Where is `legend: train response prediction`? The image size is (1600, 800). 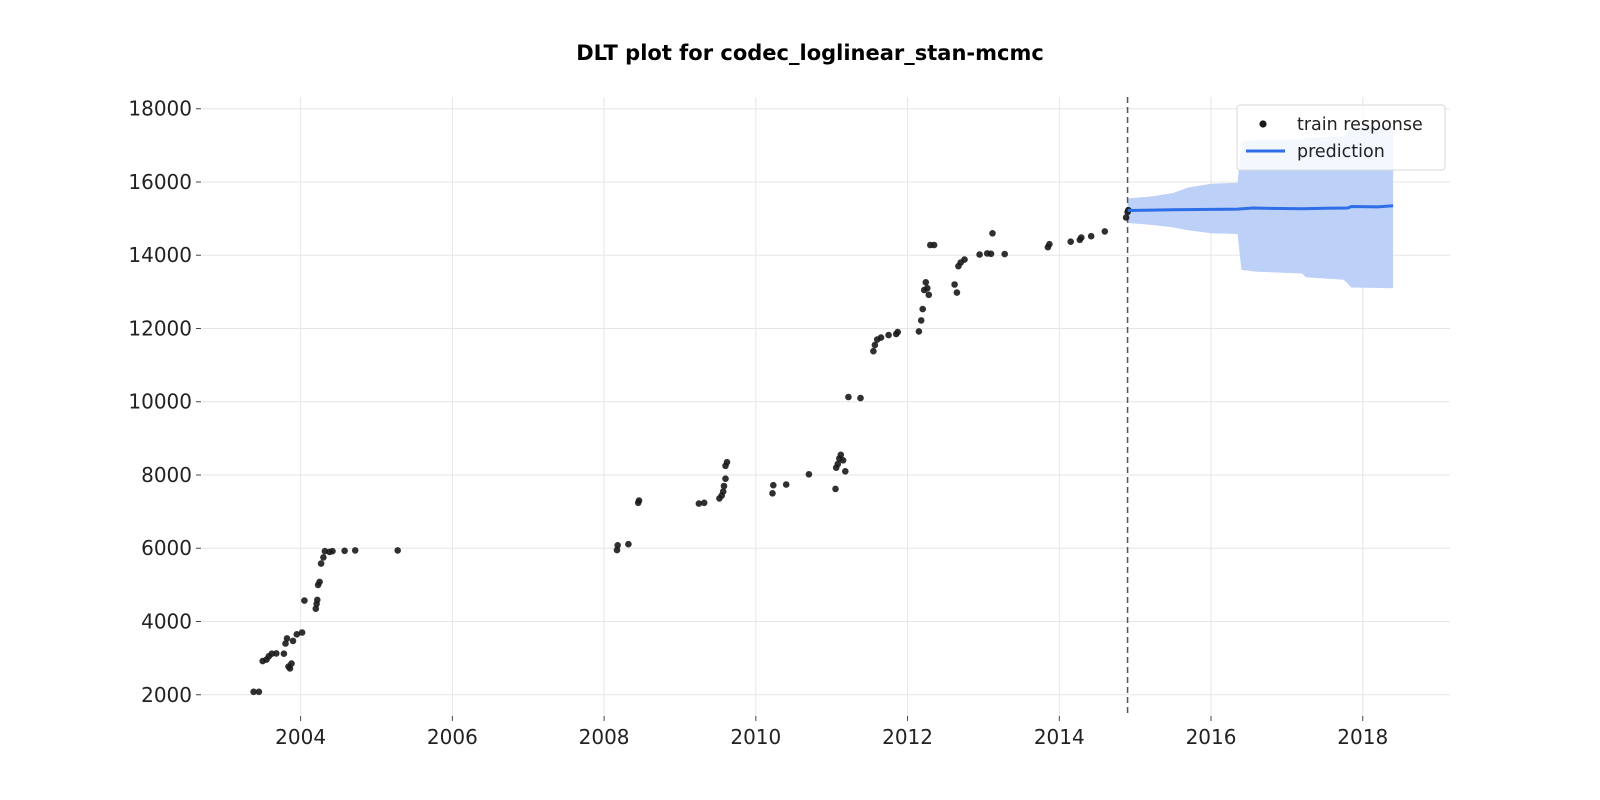
legend: train response prediction is located at coordinates (1341, 137).